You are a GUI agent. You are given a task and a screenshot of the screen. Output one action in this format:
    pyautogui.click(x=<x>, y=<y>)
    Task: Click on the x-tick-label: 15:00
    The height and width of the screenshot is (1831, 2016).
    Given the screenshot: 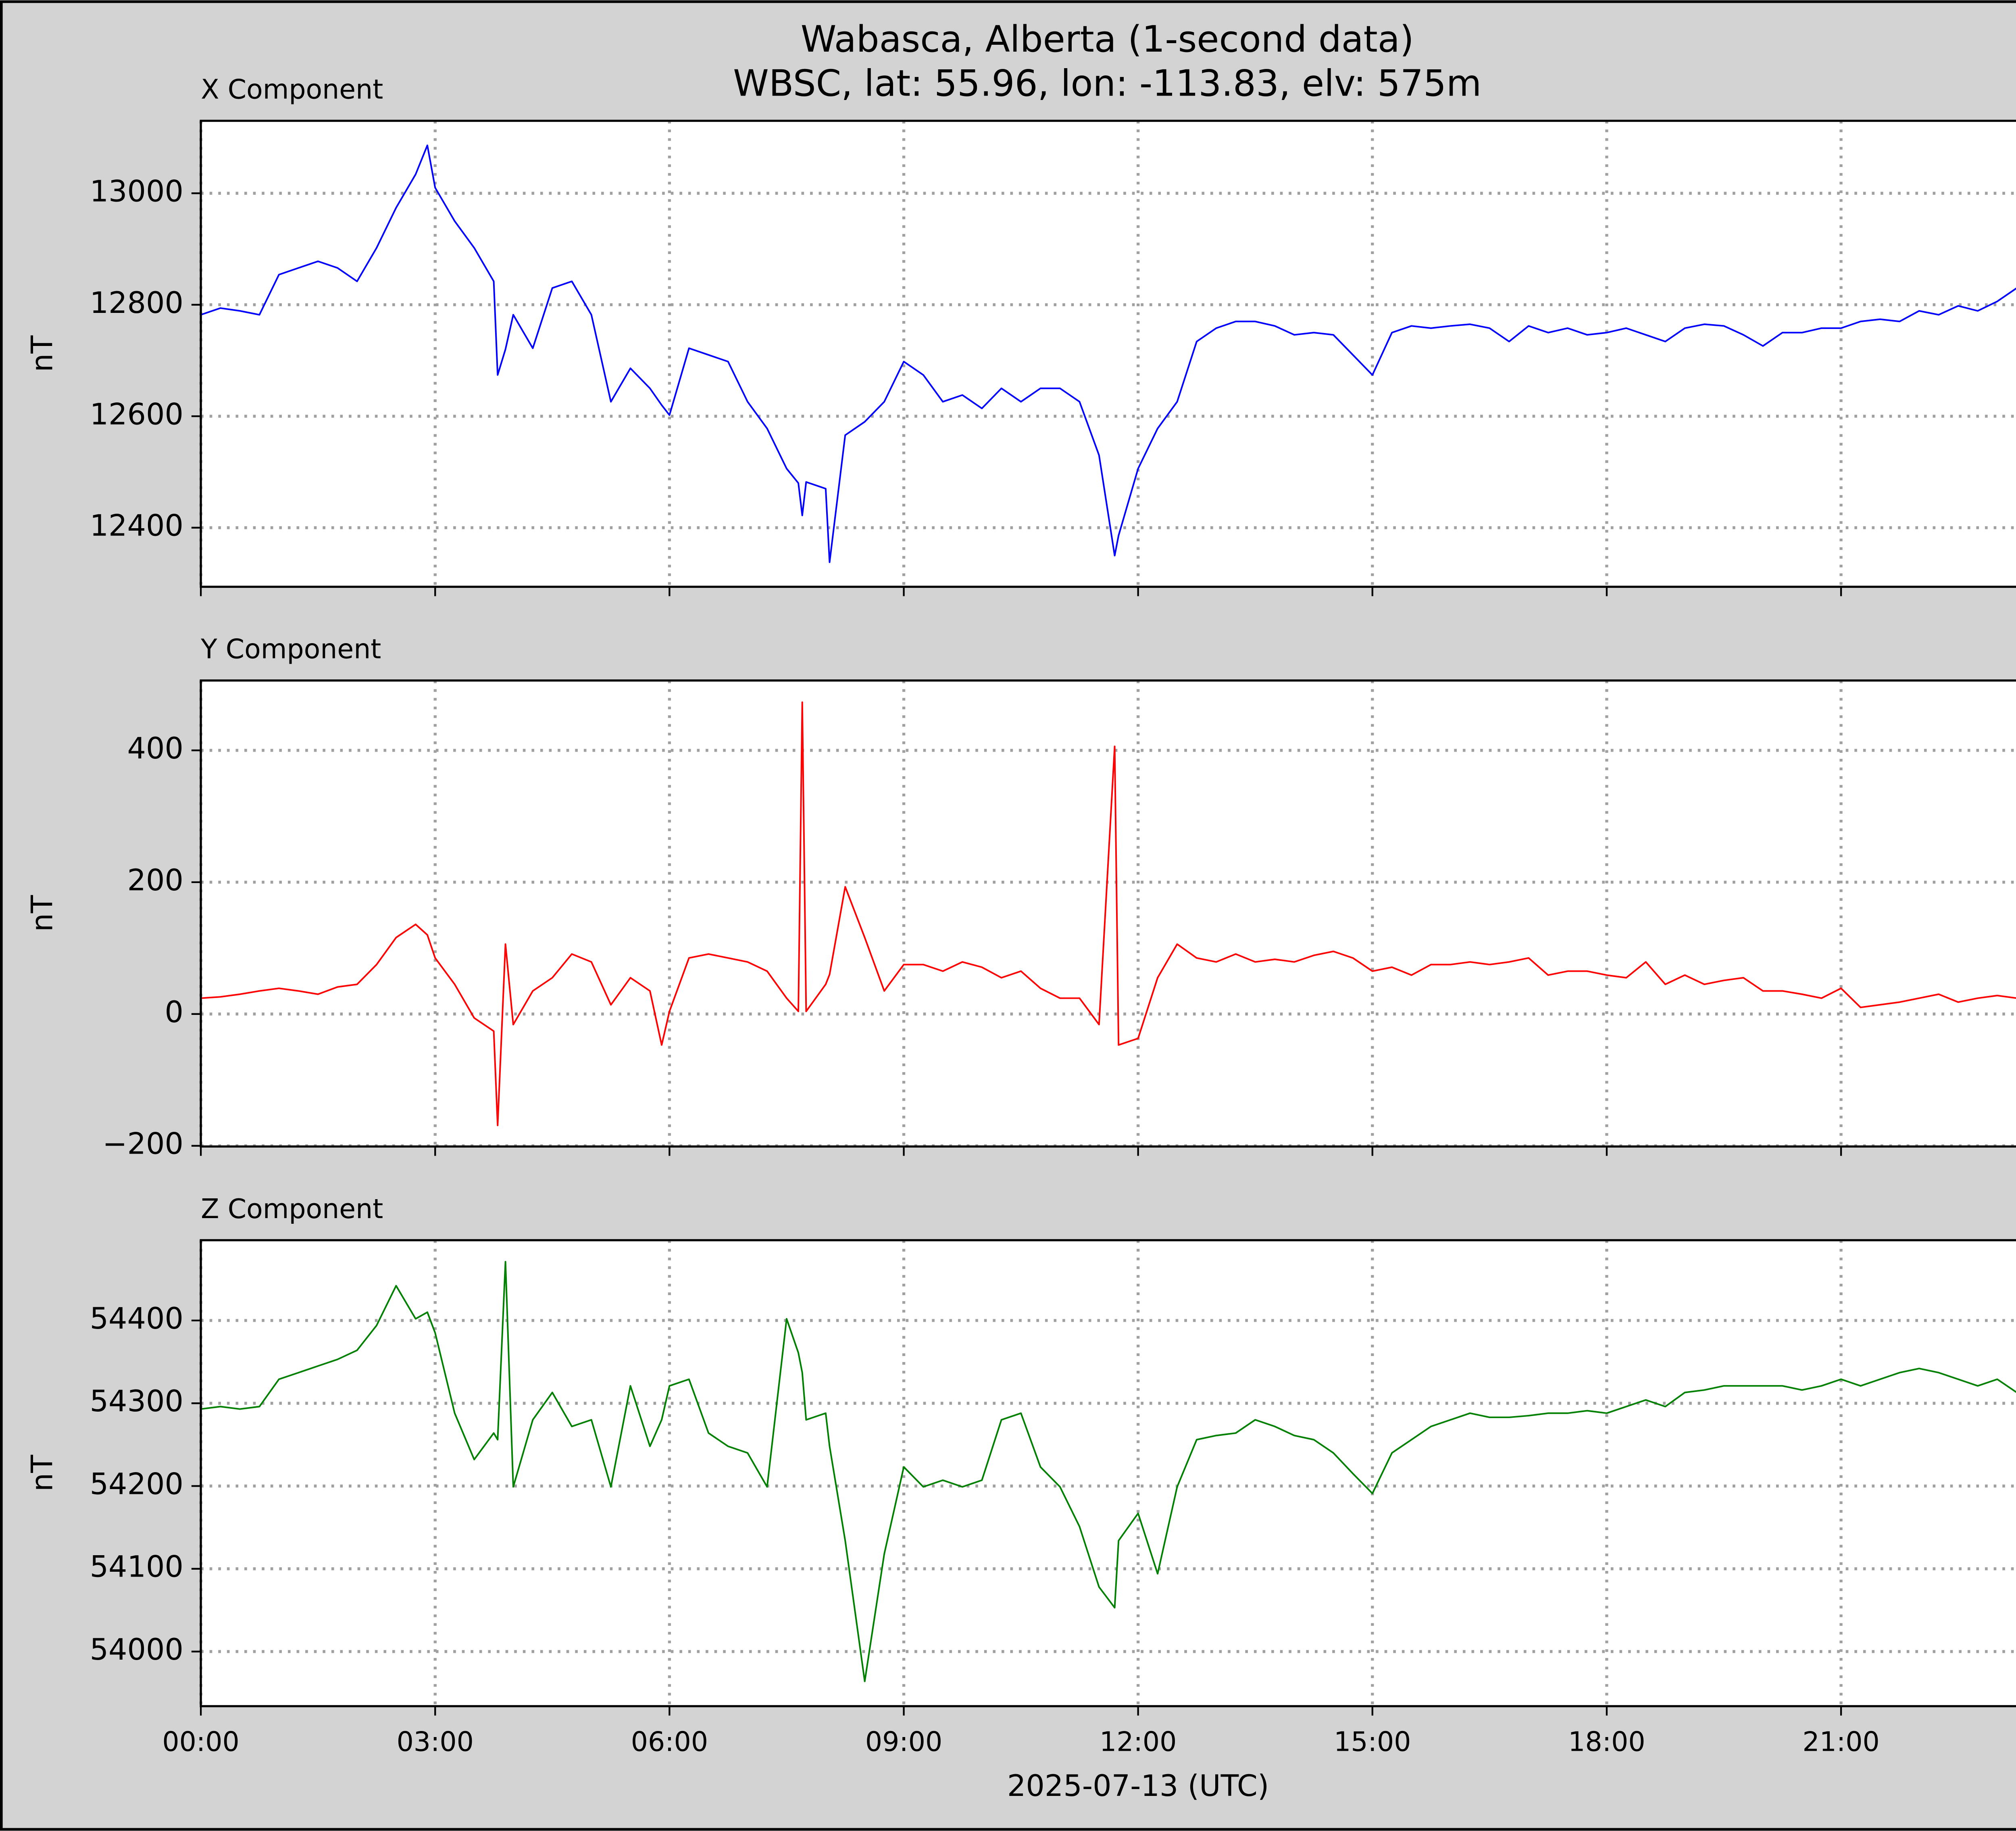 What is the action you would take?
    pyautogui.click(x=1372, y=1741)
    